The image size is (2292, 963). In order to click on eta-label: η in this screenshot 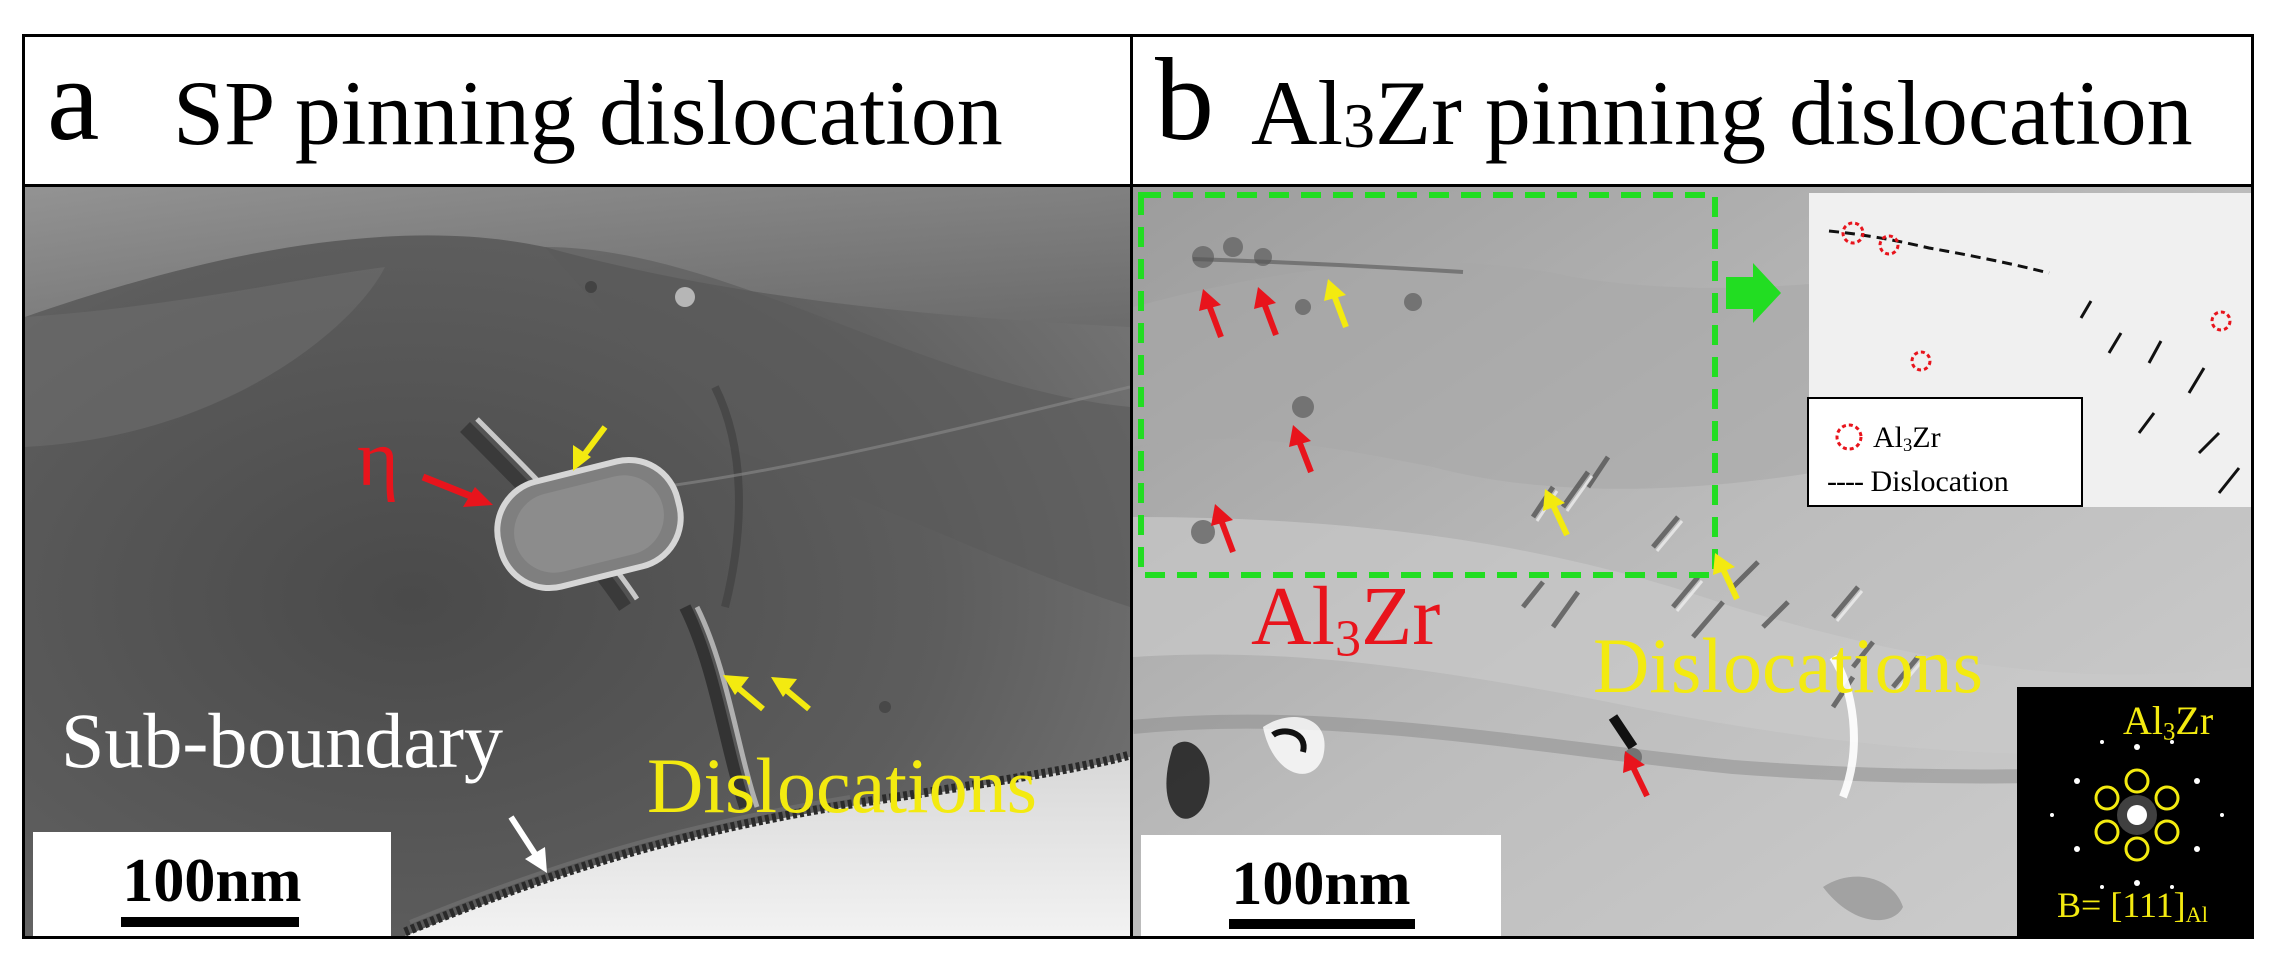, I will do `click(378, 459)`.